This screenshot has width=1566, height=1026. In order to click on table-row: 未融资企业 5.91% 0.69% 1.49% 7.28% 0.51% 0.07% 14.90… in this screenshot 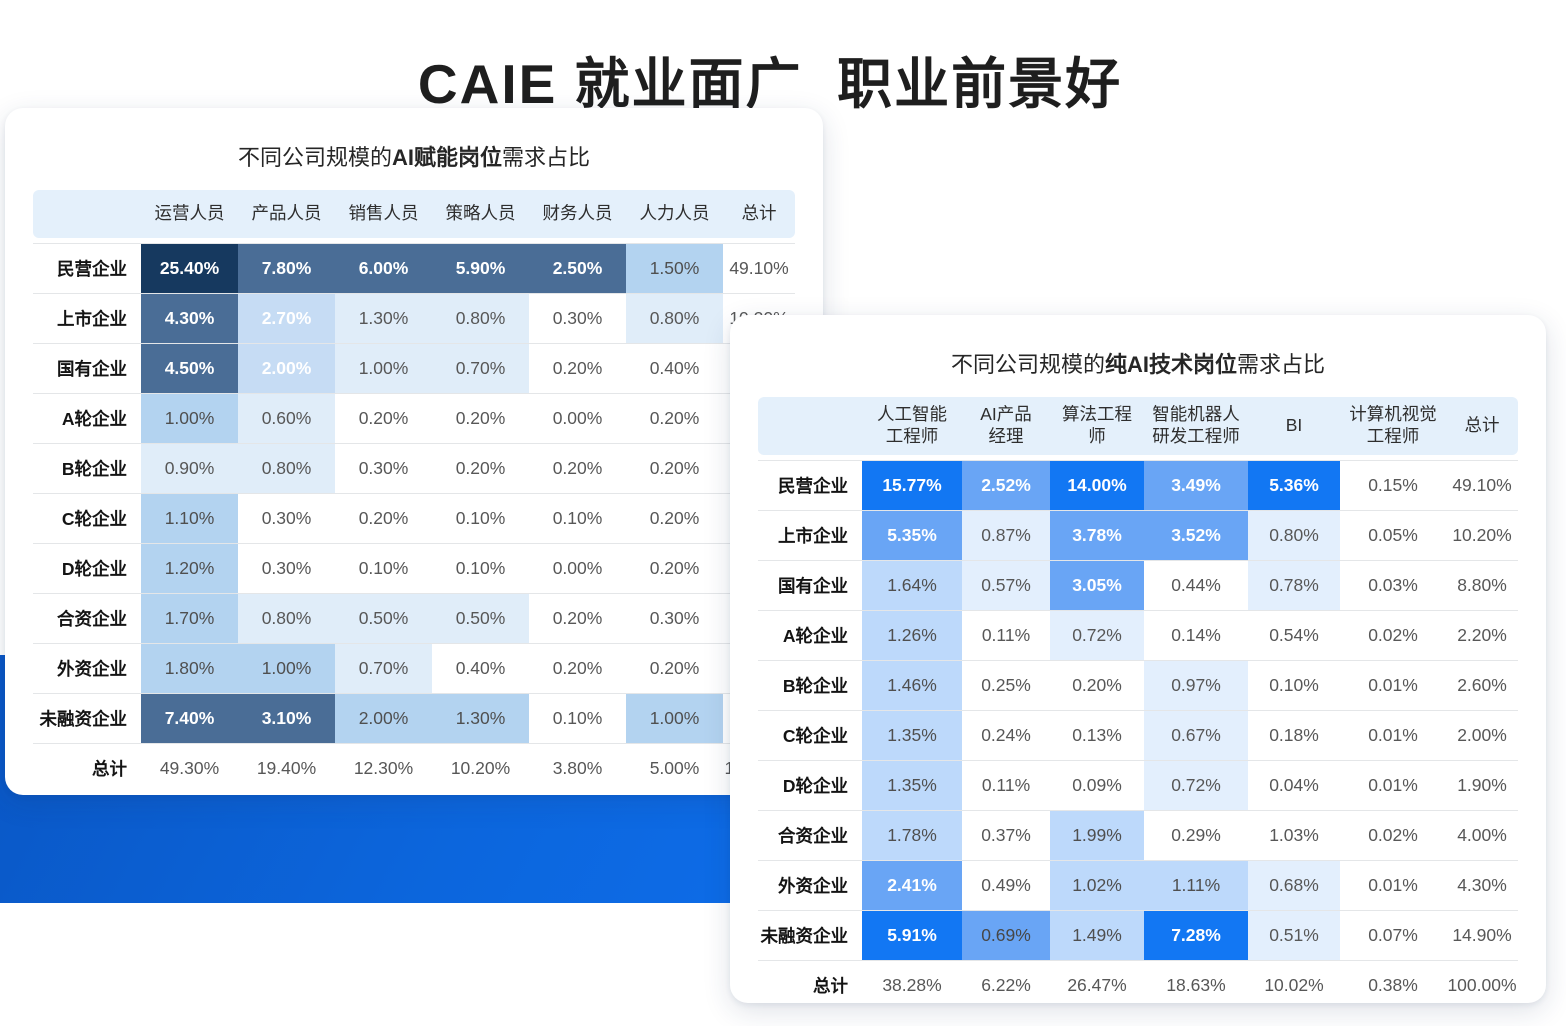, I will do `click(1138, 935)`.